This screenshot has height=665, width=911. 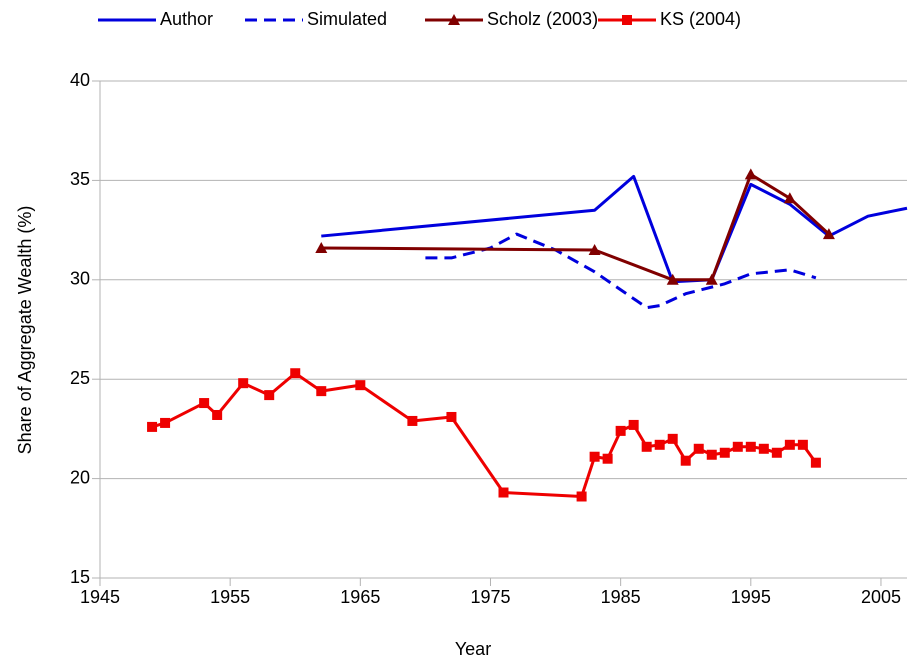 What do you see at coordinates (80, 179) in the screenshot?
I see `y-tick-label: 35` at bounding box center [80, 179].